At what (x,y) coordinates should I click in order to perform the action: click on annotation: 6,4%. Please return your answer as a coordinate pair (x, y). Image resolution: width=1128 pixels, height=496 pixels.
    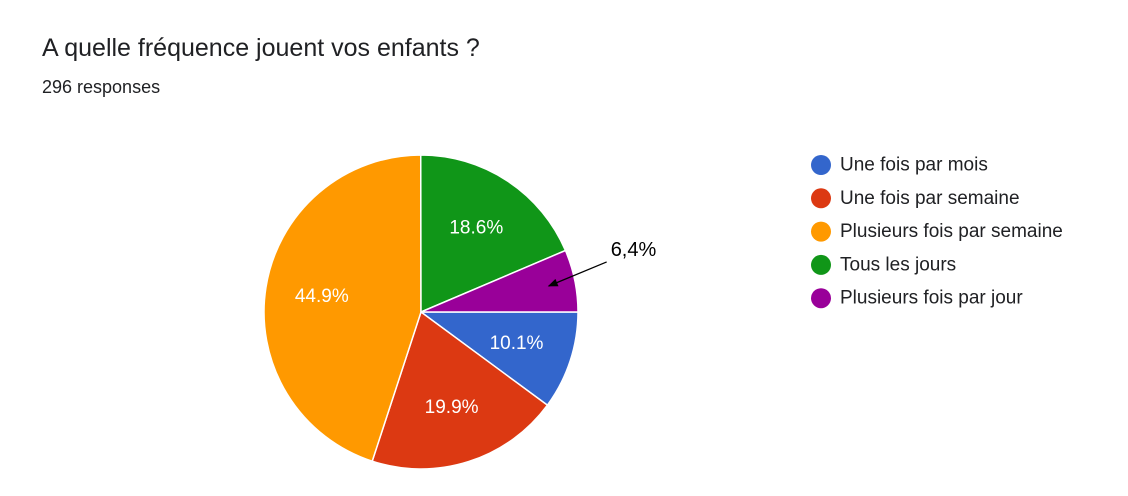
    Looking at the image, I should click on (602, 263).